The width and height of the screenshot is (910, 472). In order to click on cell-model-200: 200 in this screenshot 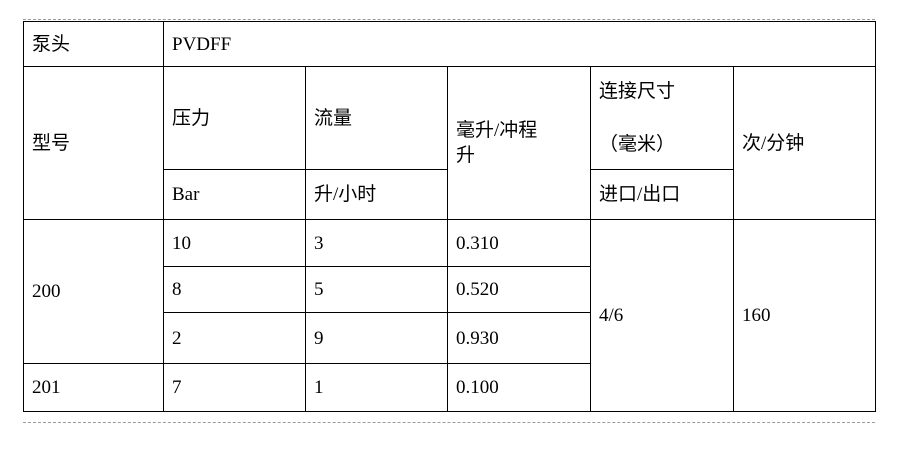, I will do `click(93, 291)`.